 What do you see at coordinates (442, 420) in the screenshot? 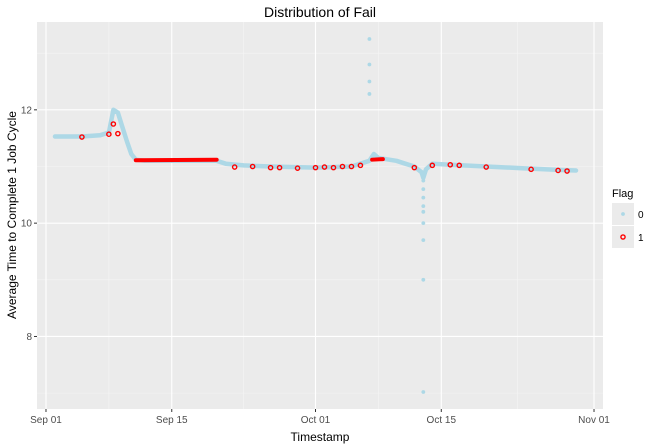
I see `x-tick-label: Oct 15` at bounding box center [442, 420].